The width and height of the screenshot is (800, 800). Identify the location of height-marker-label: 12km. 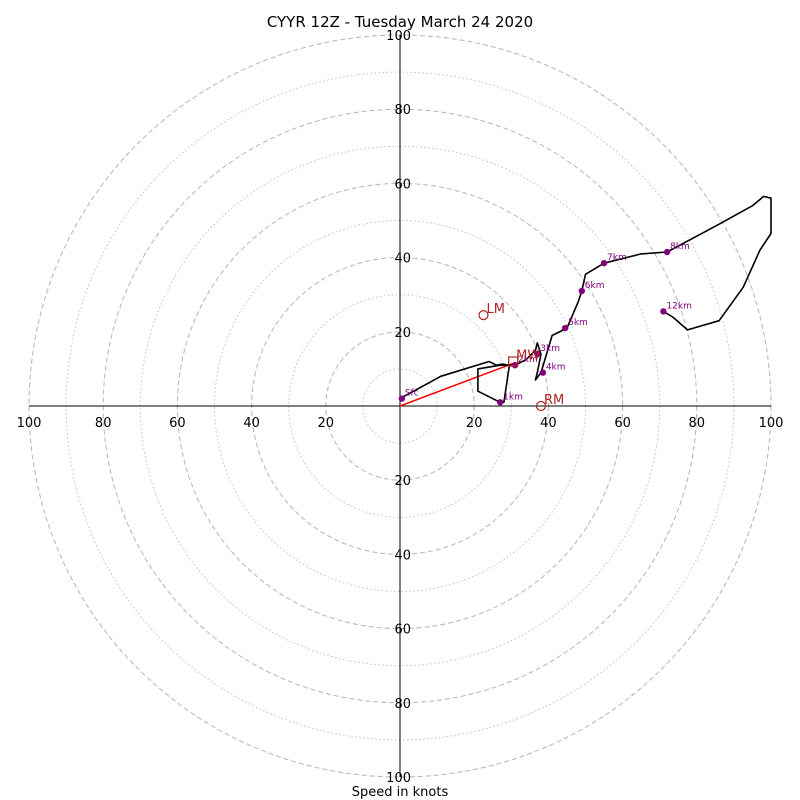
(678, 306).